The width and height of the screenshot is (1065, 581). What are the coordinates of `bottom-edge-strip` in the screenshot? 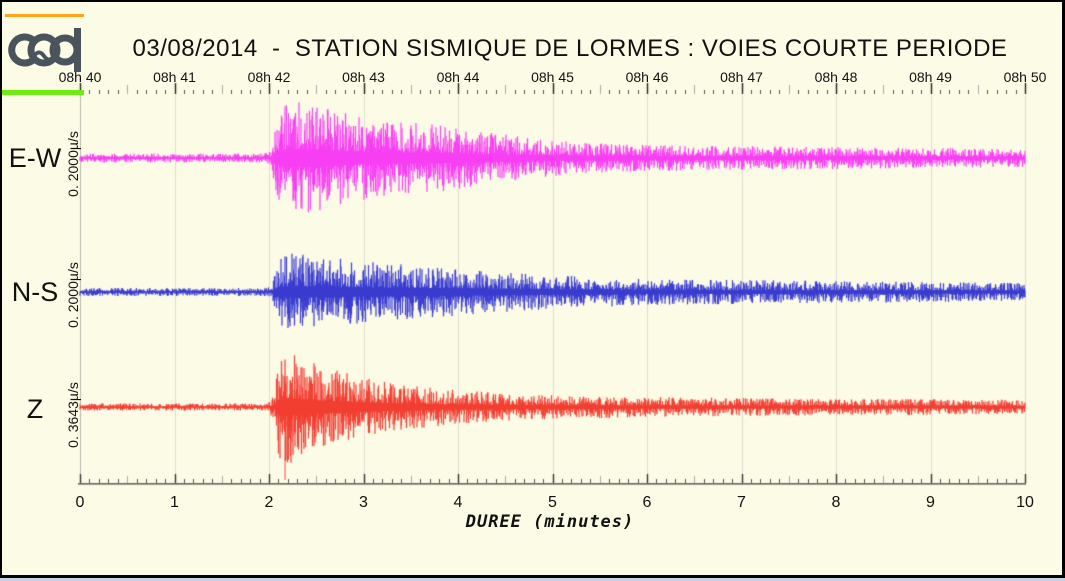 It's located at (532, 579).